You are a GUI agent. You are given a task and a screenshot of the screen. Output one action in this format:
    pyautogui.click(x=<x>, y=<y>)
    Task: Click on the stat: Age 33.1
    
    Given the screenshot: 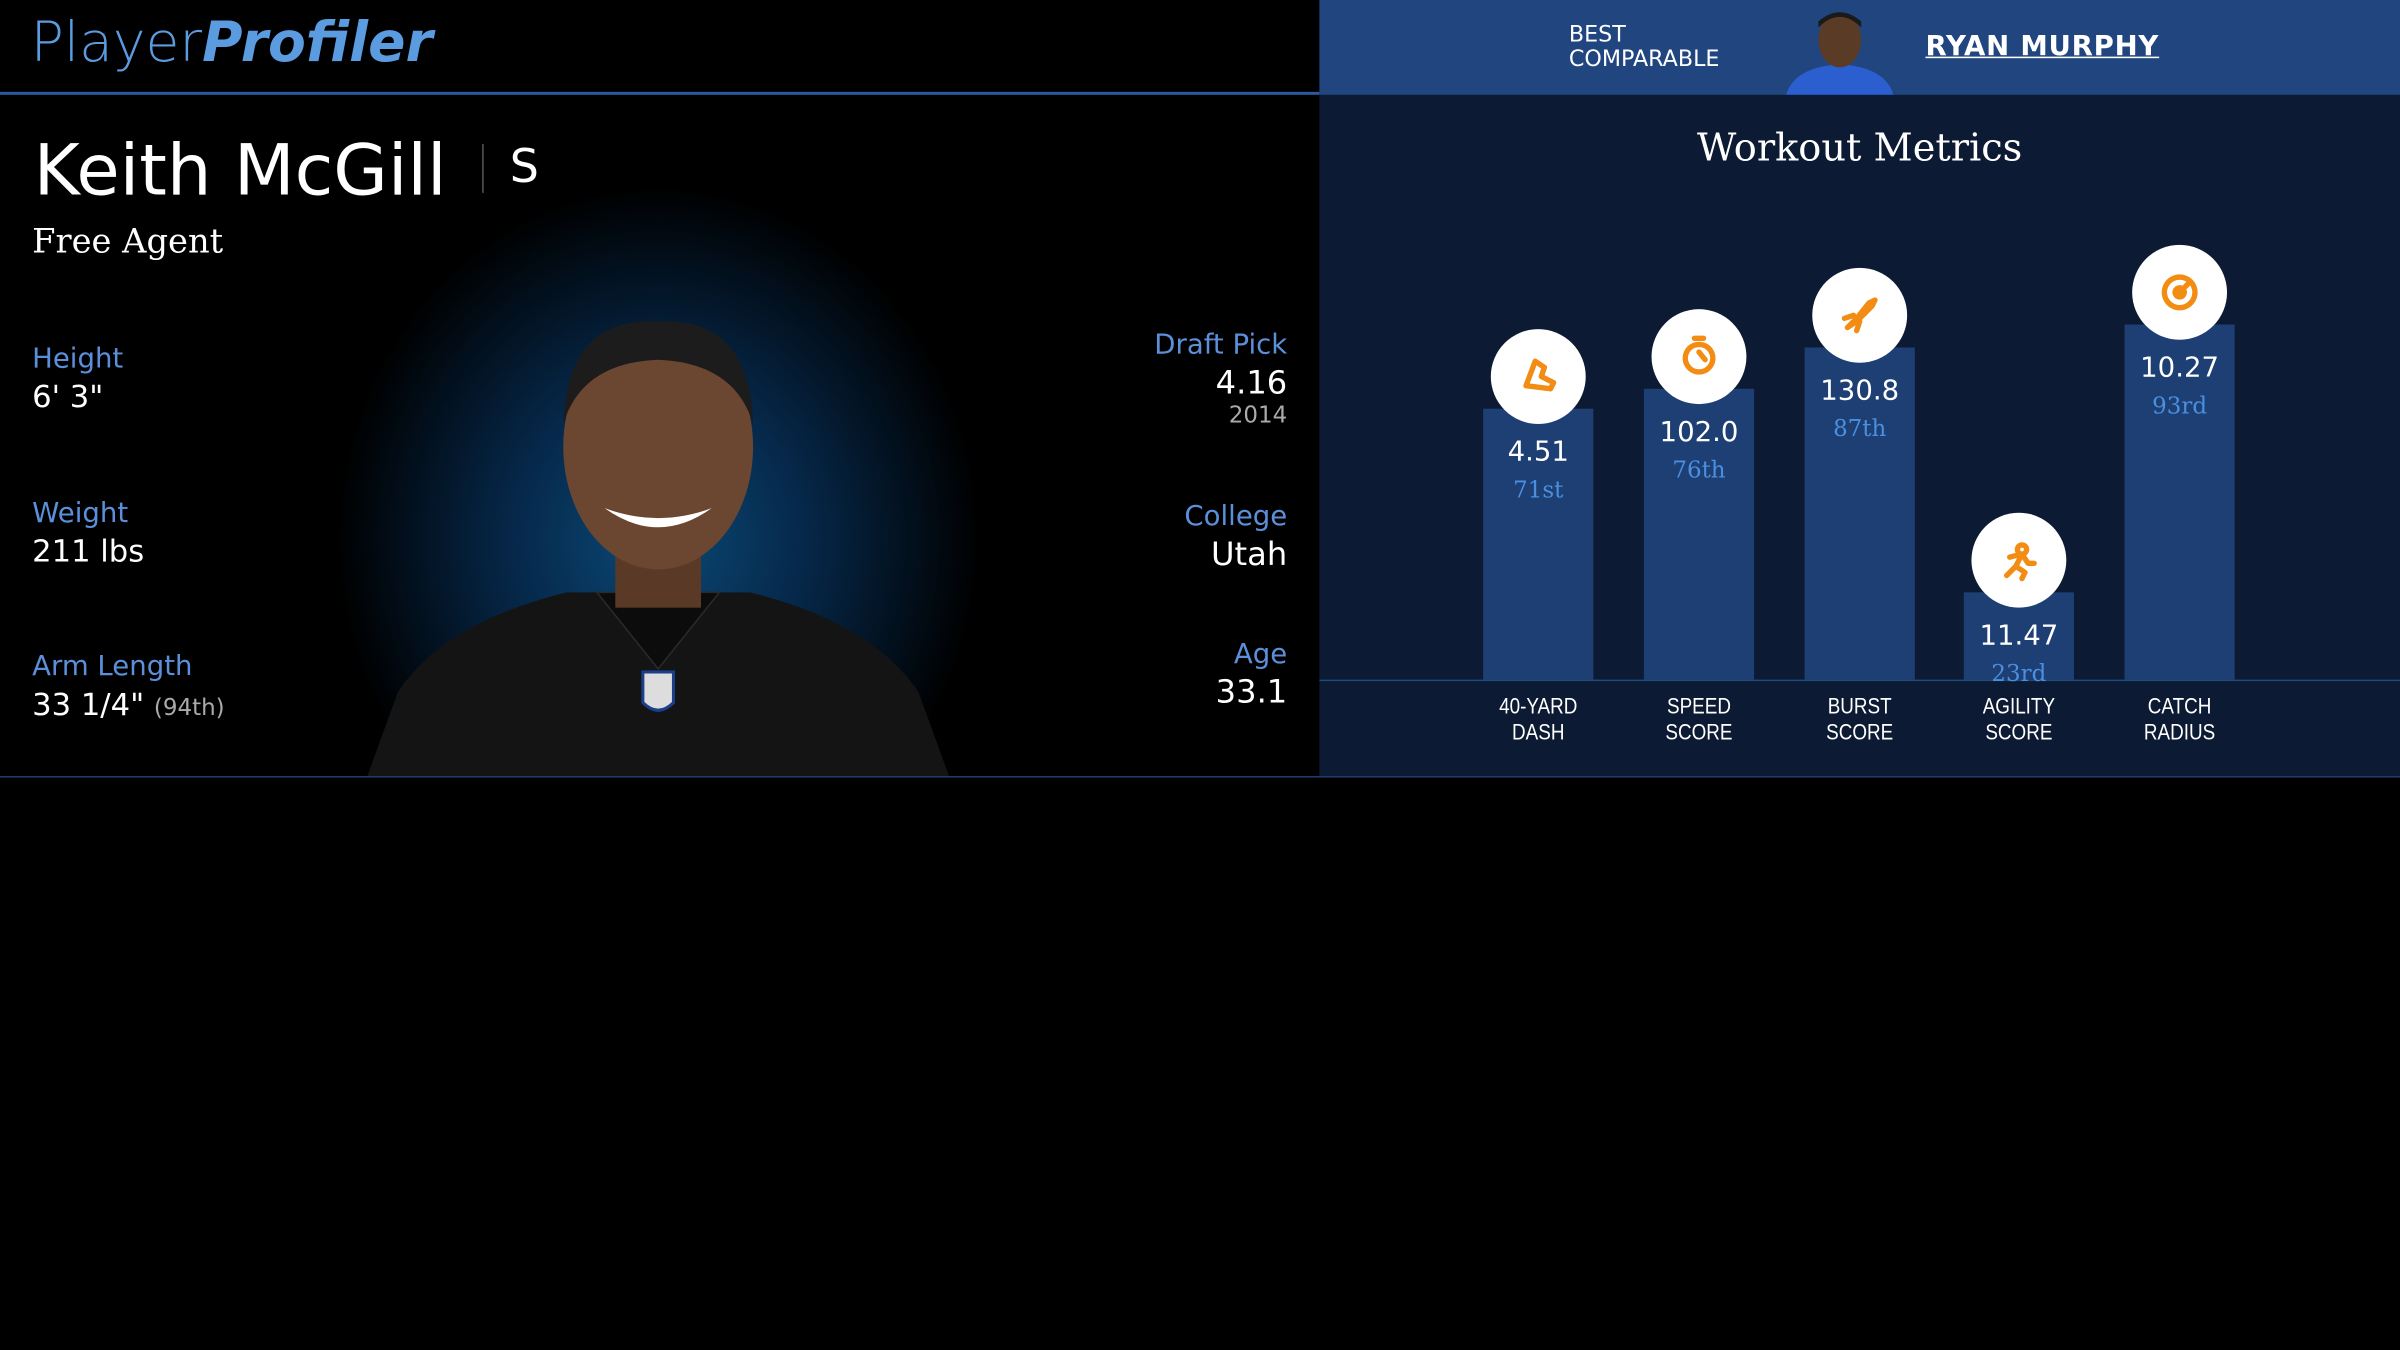 What is the action you would take?
    pyautogui.click(x=1252, y=674)
    